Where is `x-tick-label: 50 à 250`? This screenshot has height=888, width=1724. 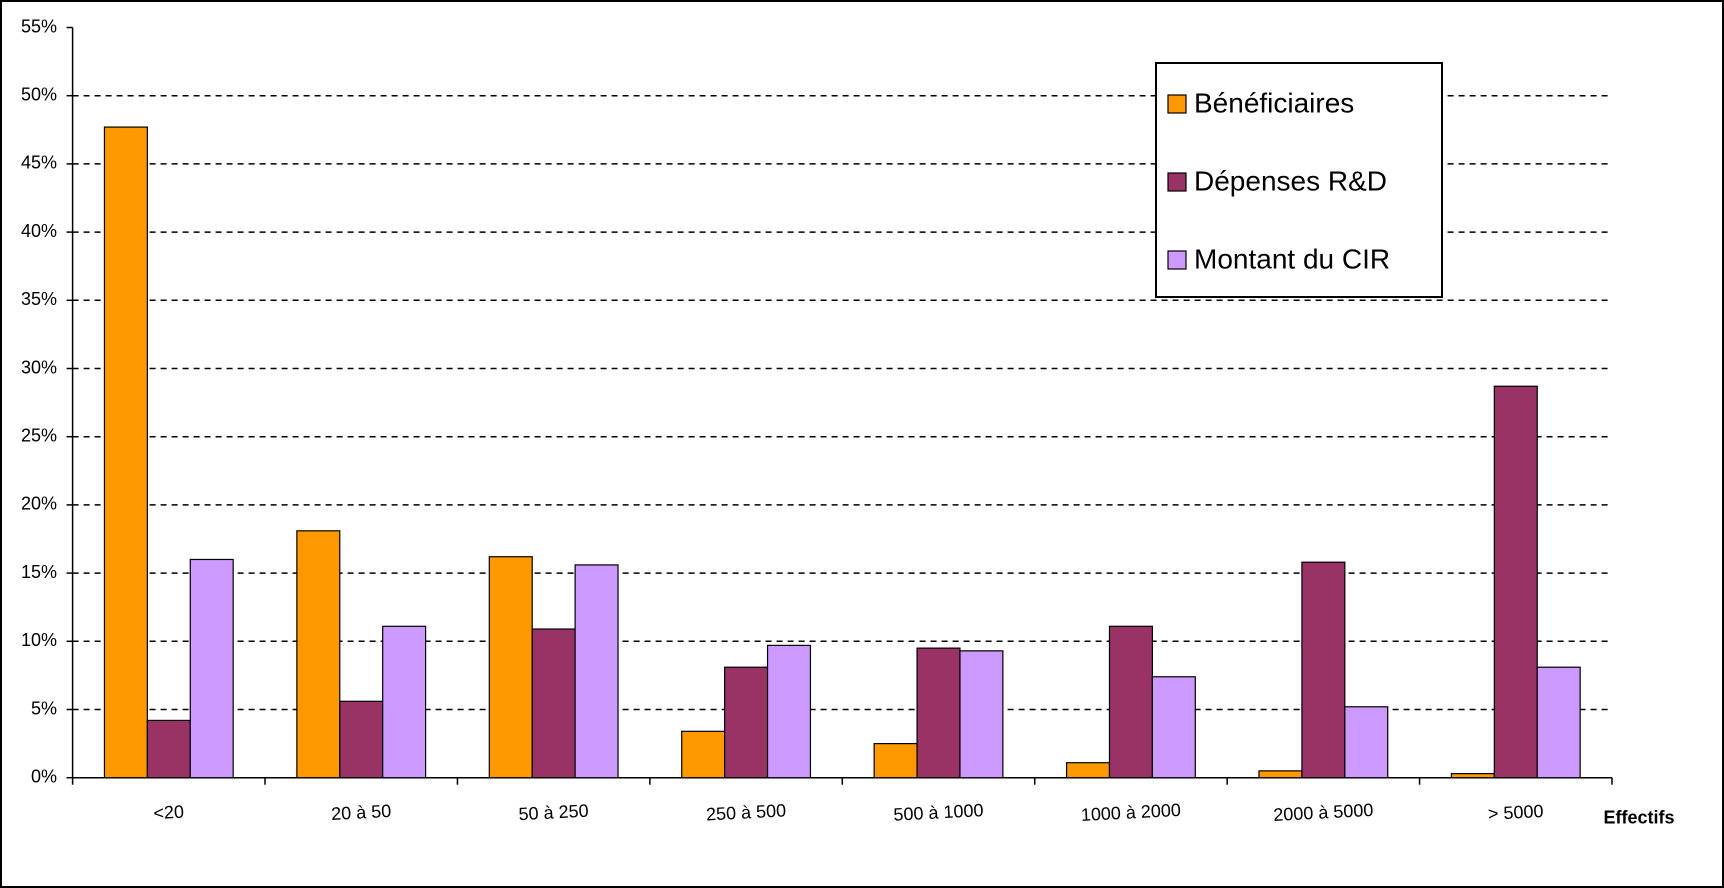 x-tick-label: 50 à 250 is located at coordinates (553, 813).